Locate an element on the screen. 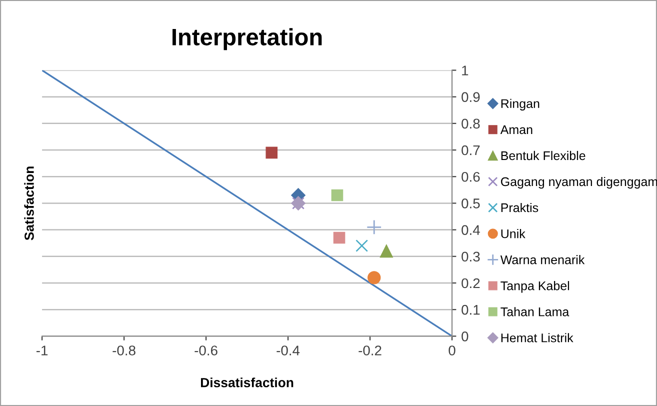  y-tick-label: 0.7 is located at coordinates (471, 150).